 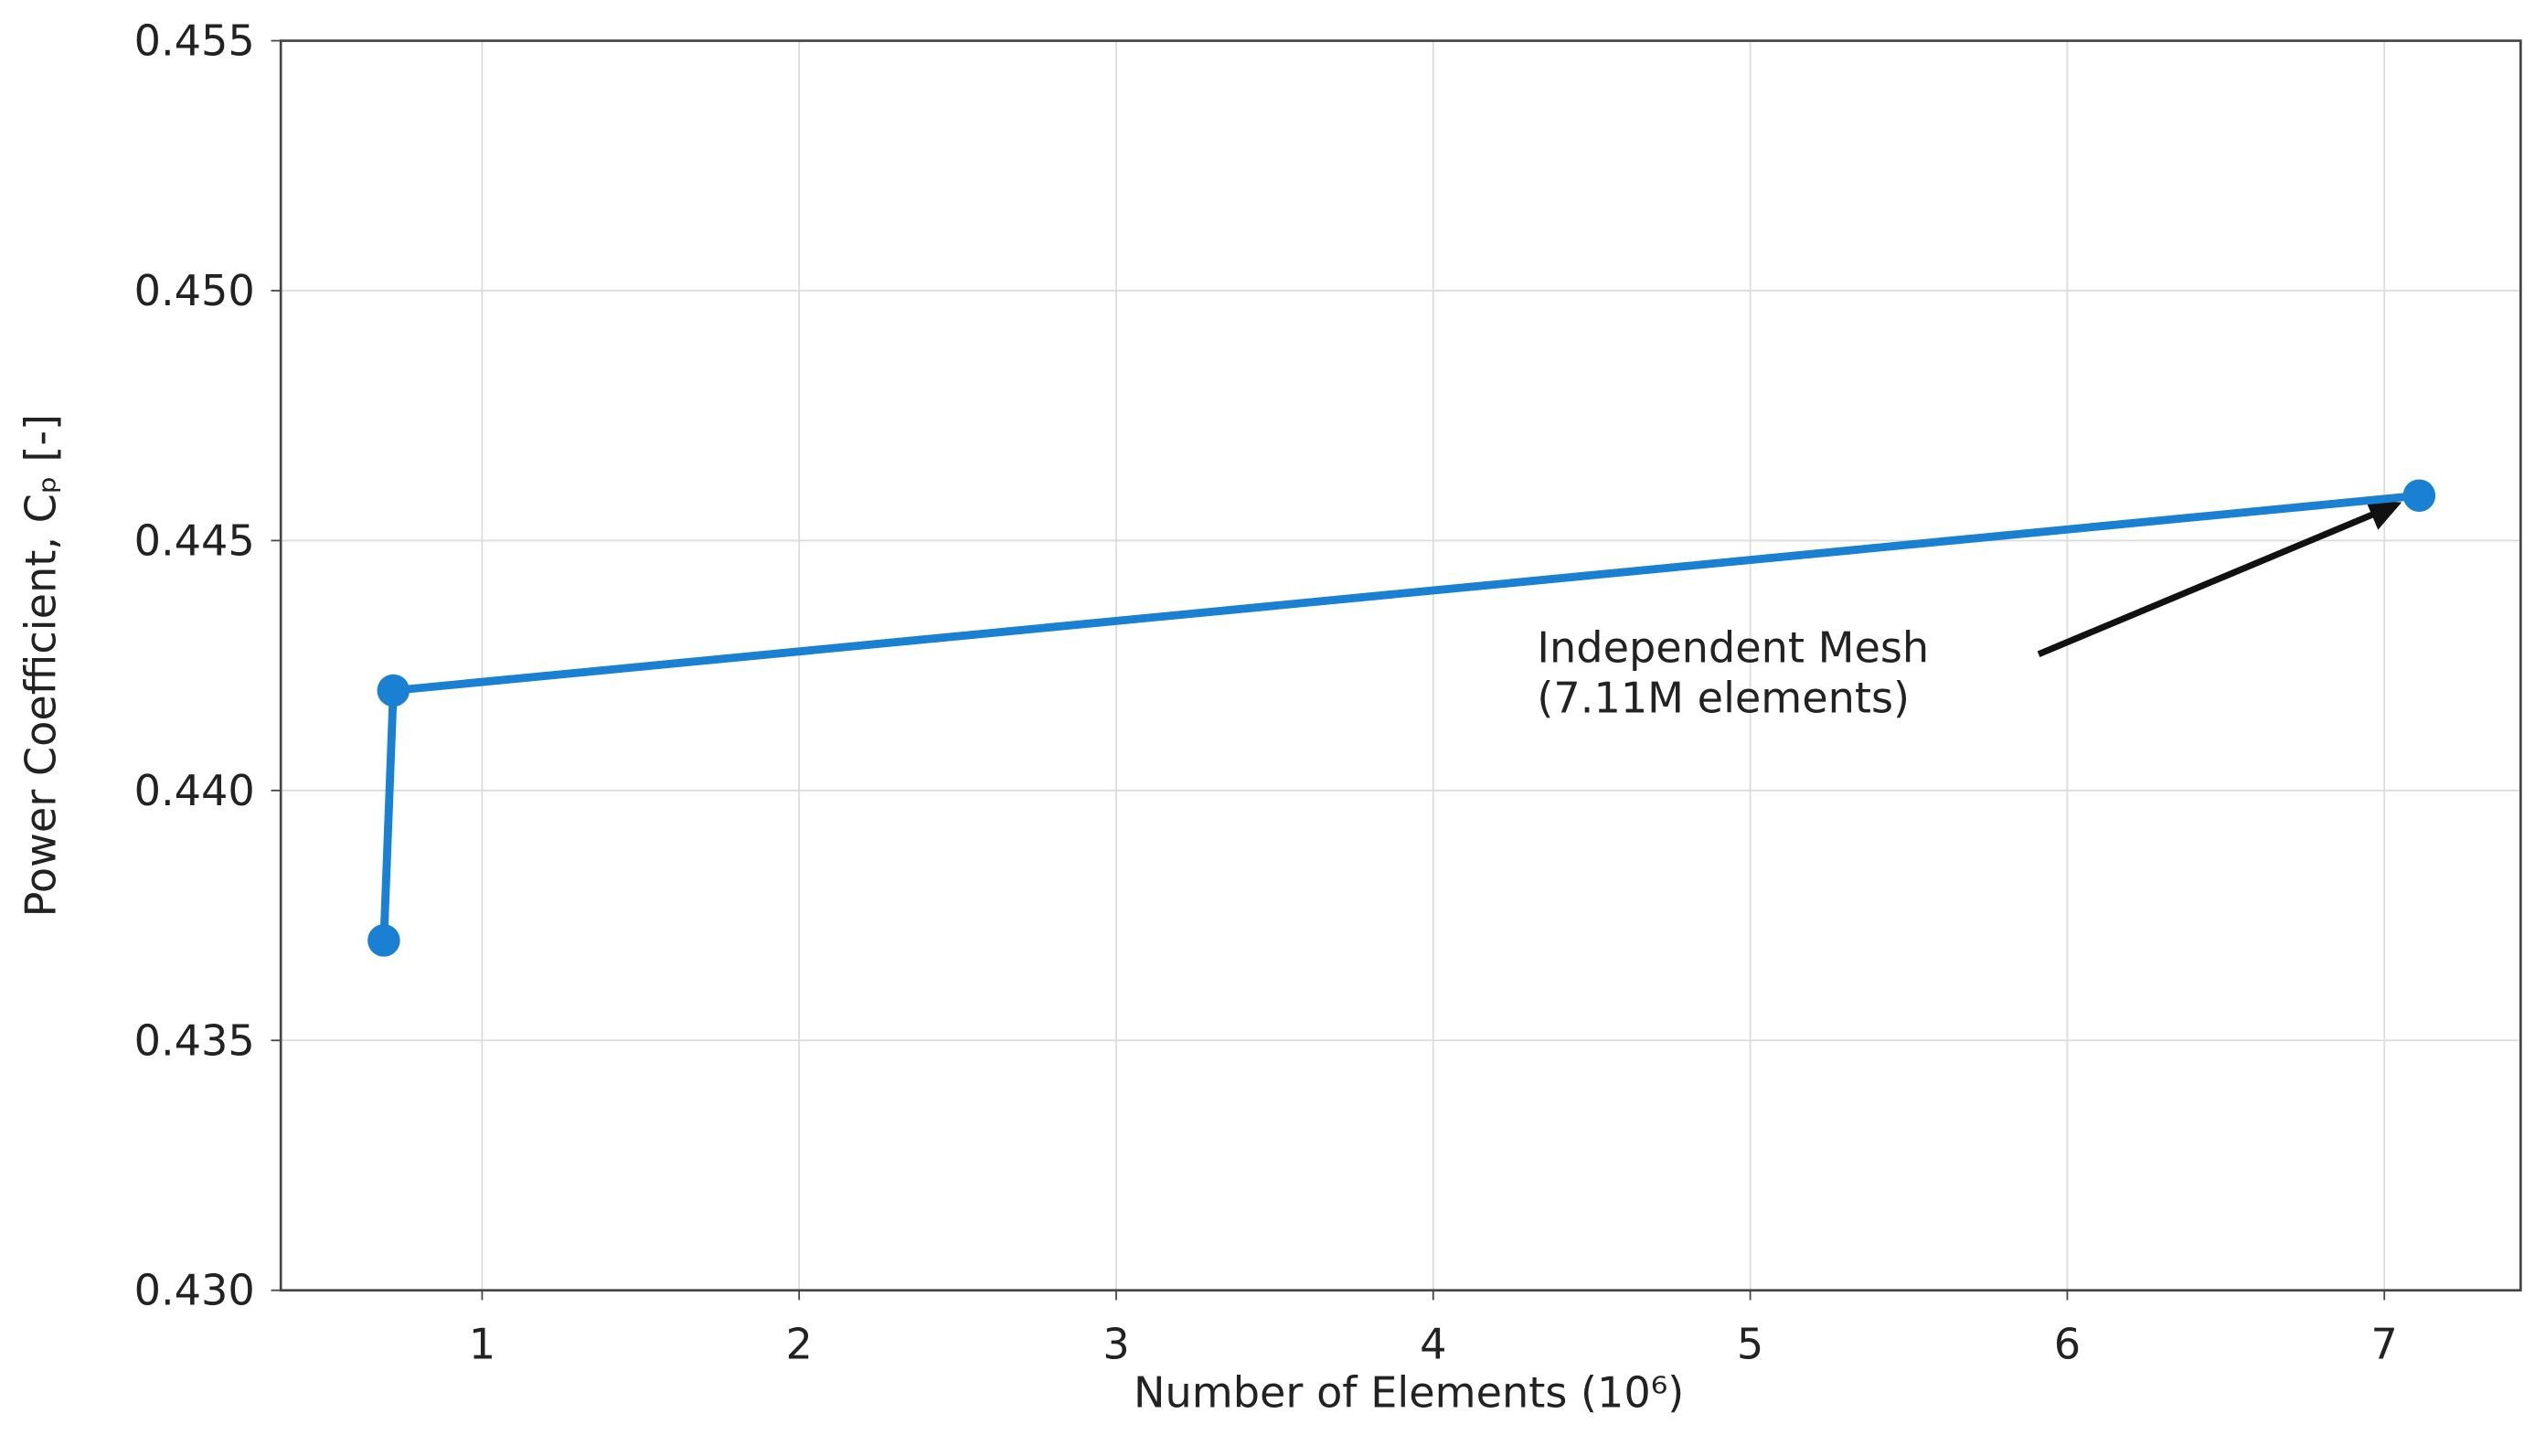 I want to click on x-tick-label: 7, so click(x=2384, y=1343).